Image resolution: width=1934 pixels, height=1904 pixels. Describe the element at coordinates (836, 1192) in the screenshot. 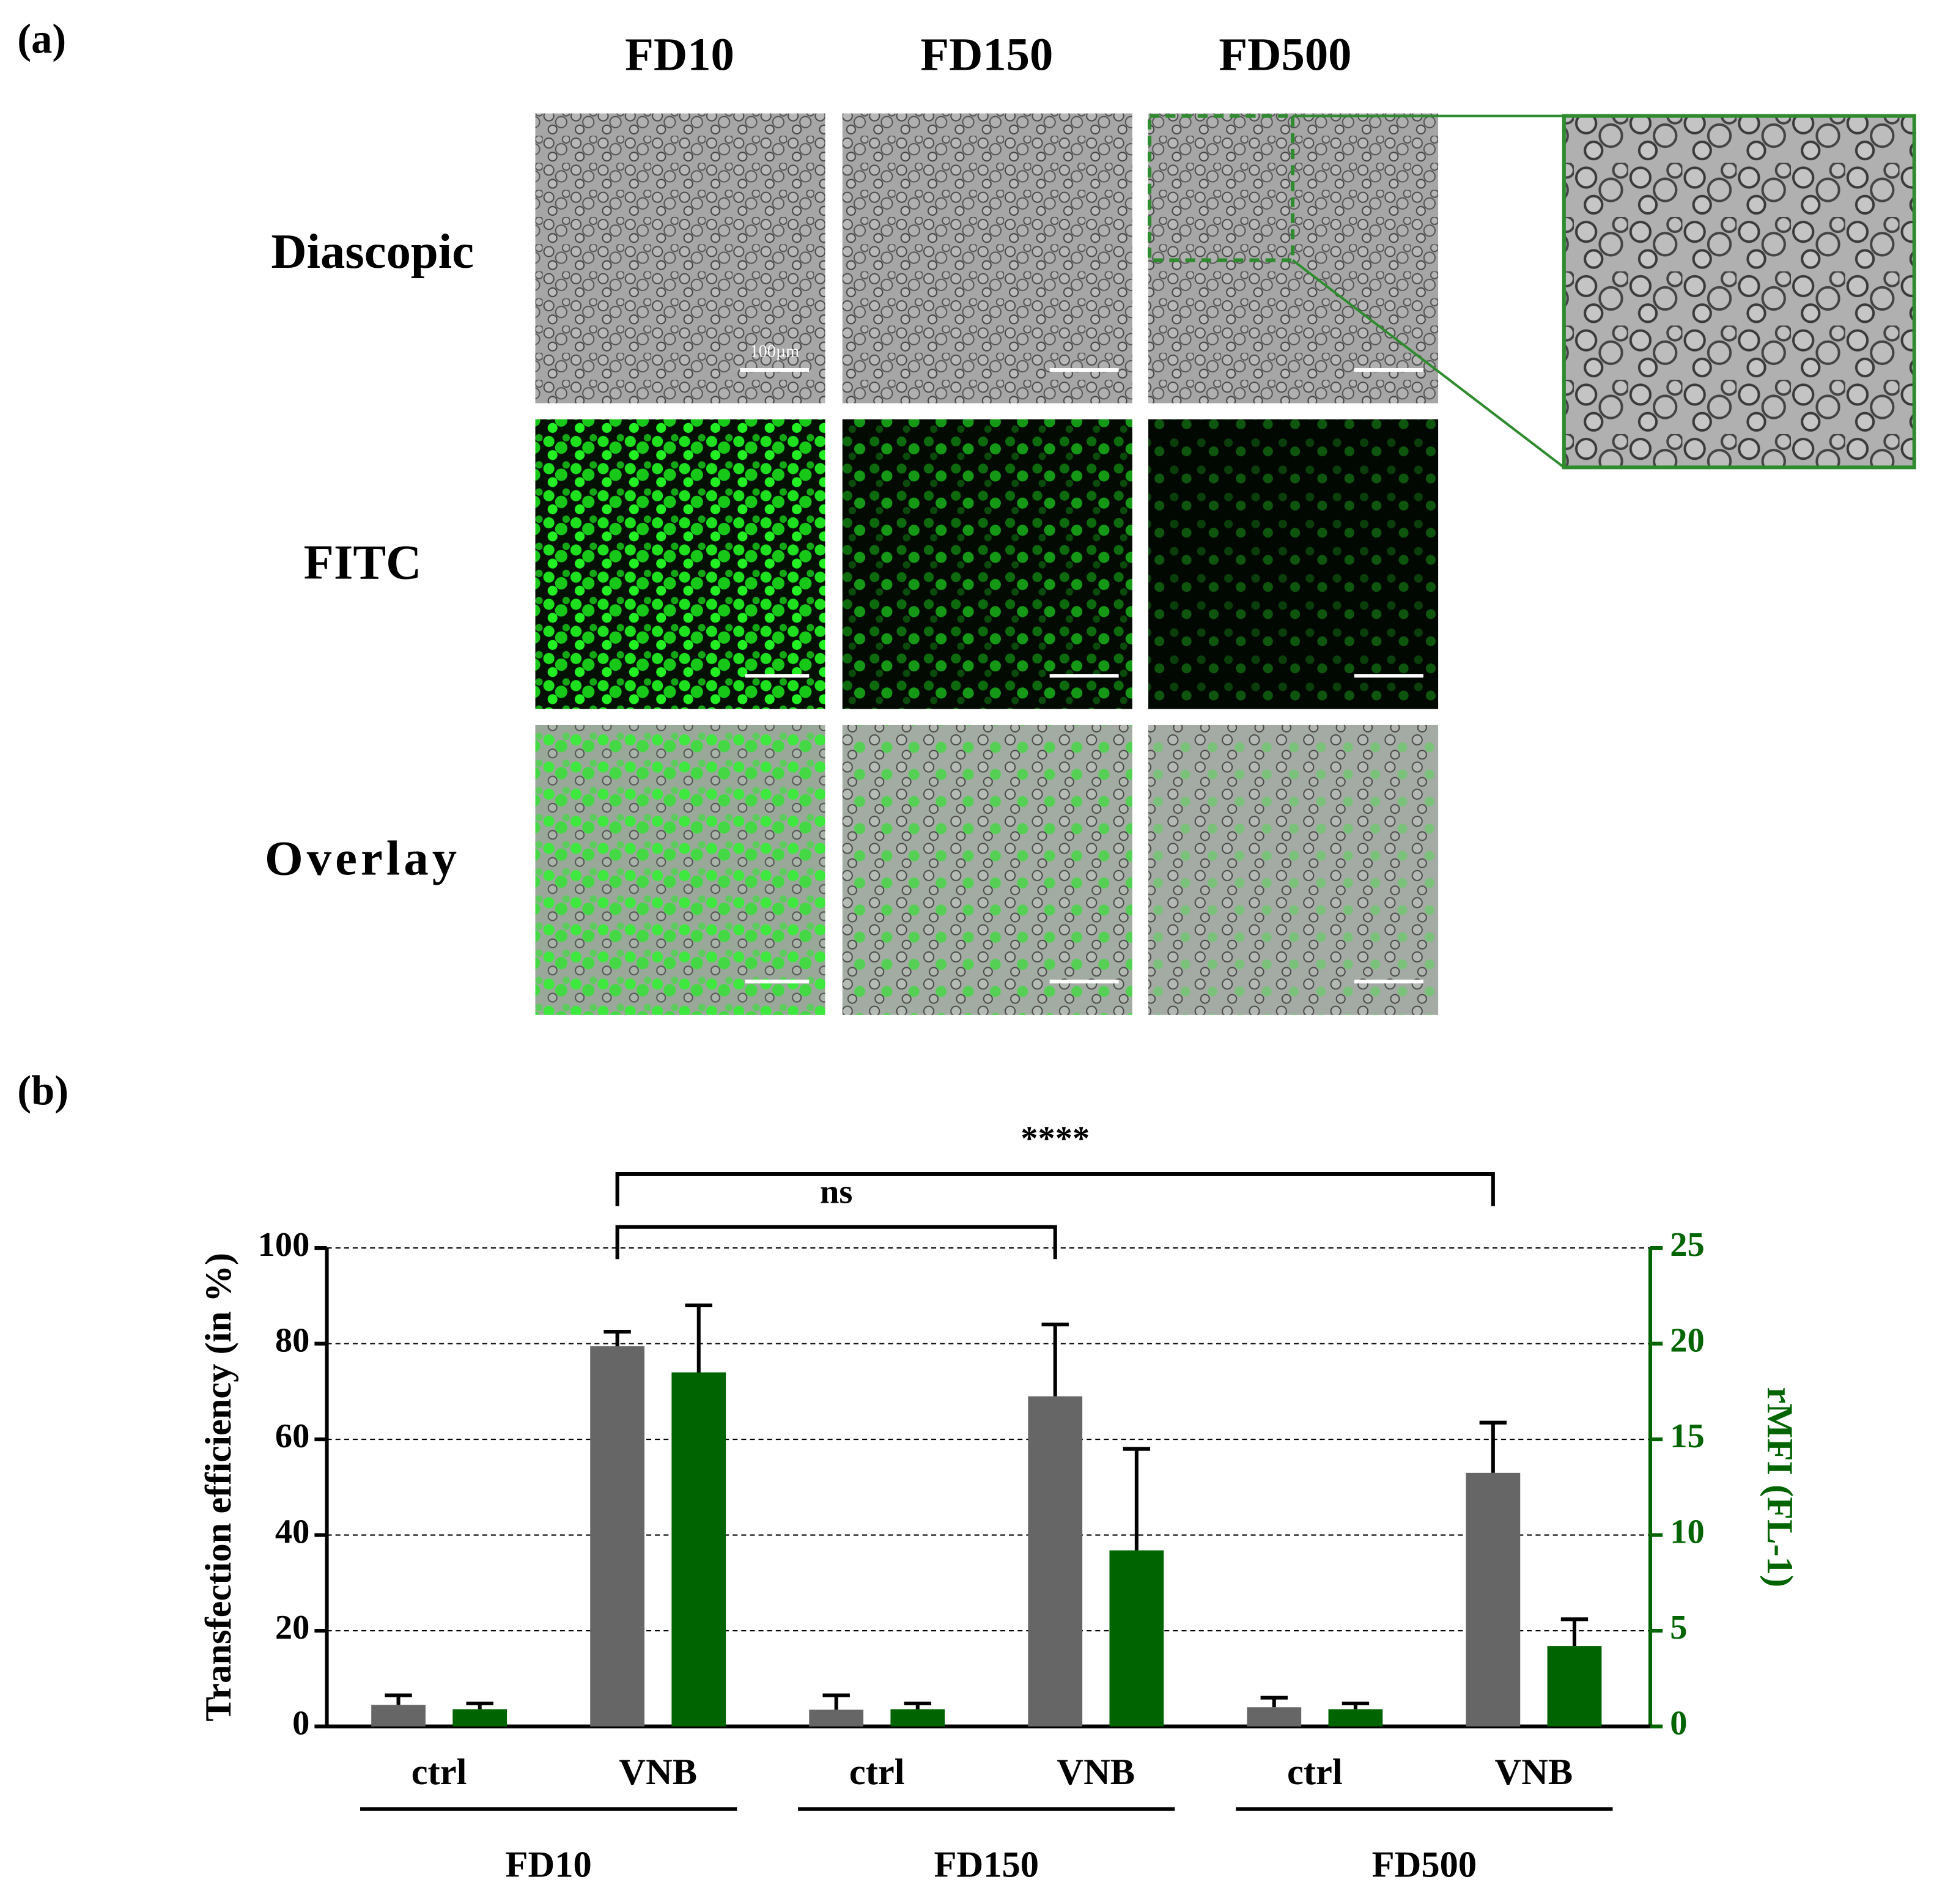

I see `significance-label: ns` at that location.